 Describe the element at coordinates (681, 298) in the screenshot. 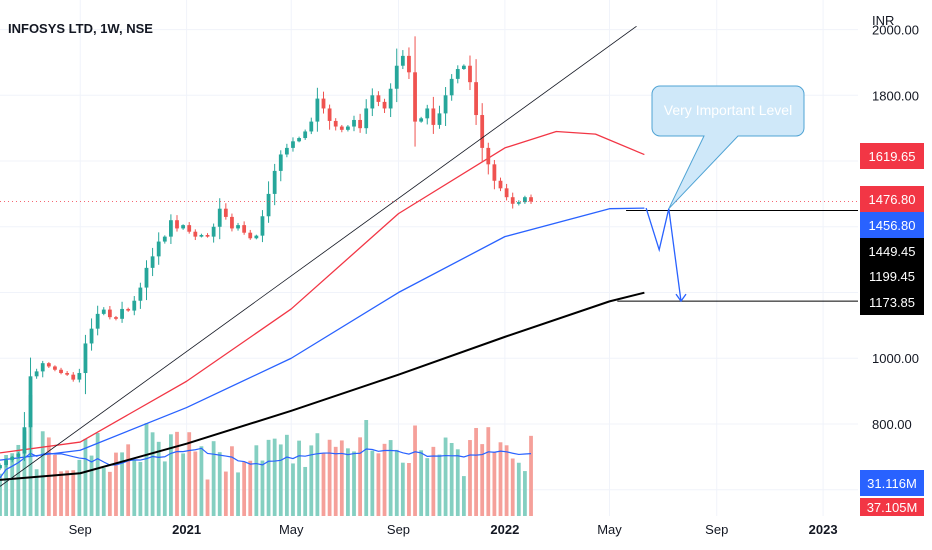

I see `projection-arrowhead` at that location.